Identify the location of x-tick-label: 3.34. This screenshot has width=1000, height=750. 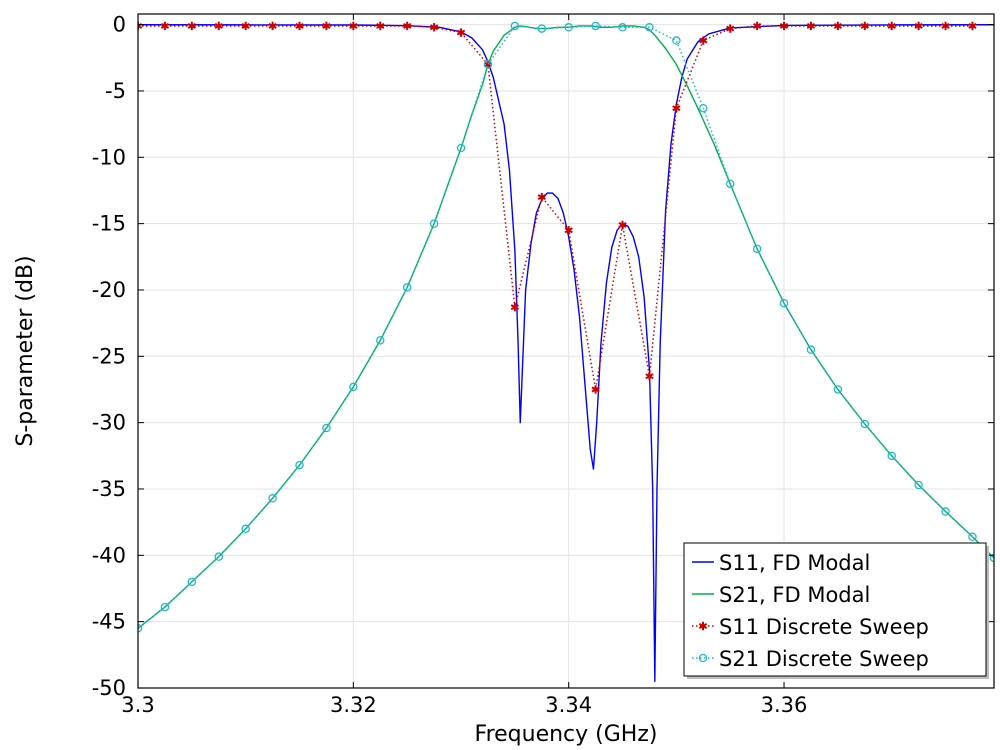
(568, 705).